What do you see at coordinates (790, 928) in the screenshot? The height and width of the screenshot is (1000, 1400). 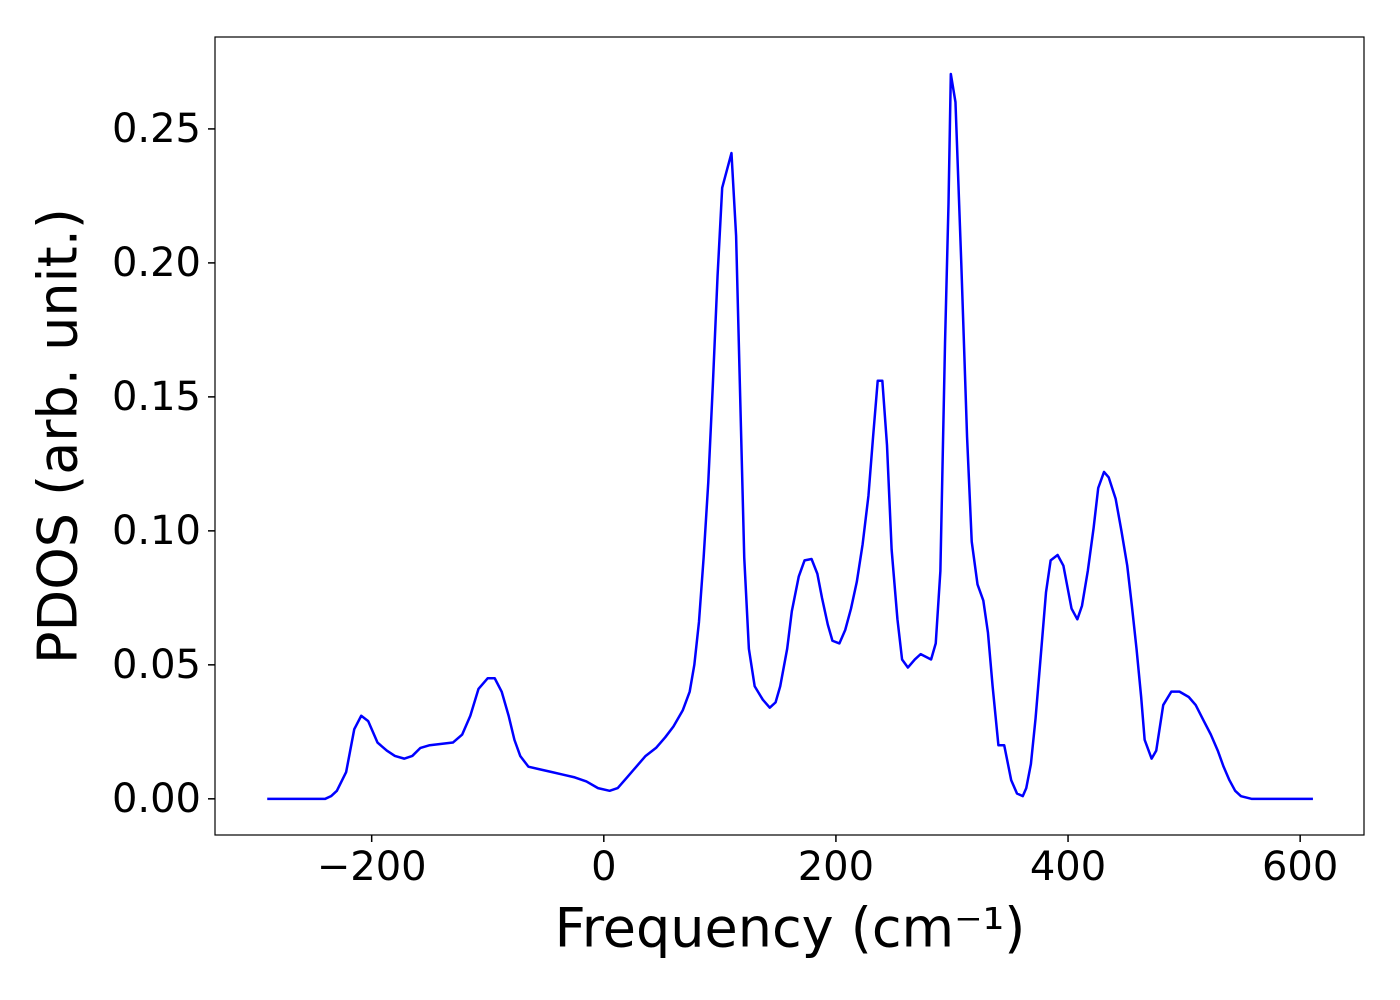 I see `x-axis-label: Frequency (cm⁻¹)` at bounding box center [790, 928].